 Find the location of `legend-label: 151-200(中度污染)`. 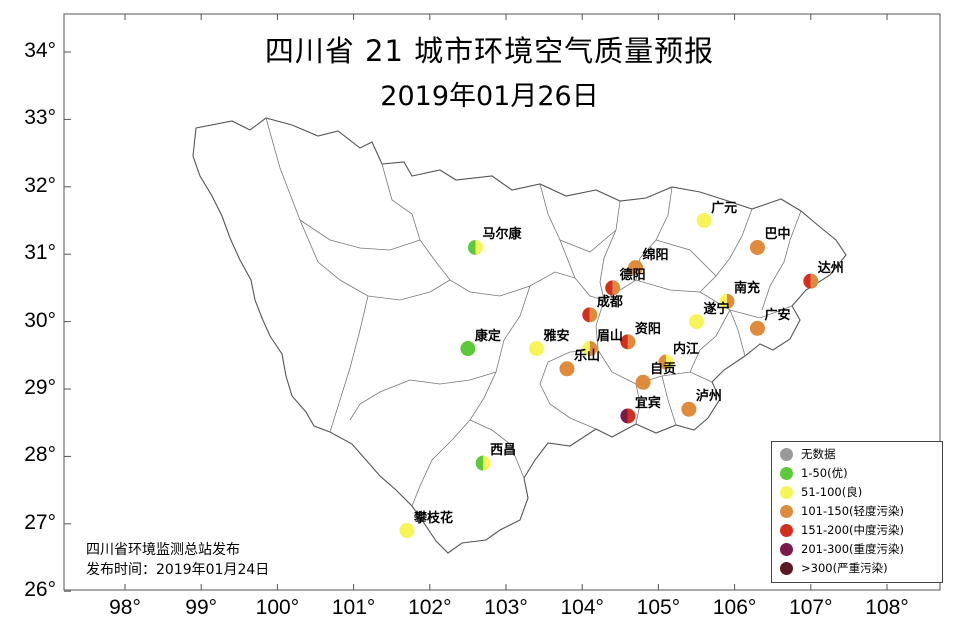

legend-label: 151-200(中度污染) is located at coordinates (853, 530).